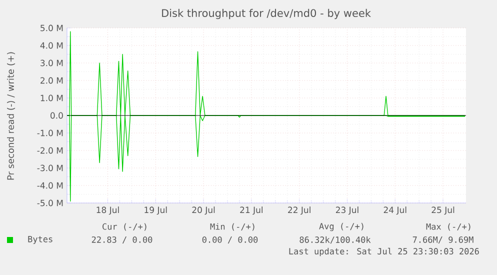 The height and width of the screenshot is (275, 497). I want to click on y-tick-label: -3.0 M, so click(50, 168).